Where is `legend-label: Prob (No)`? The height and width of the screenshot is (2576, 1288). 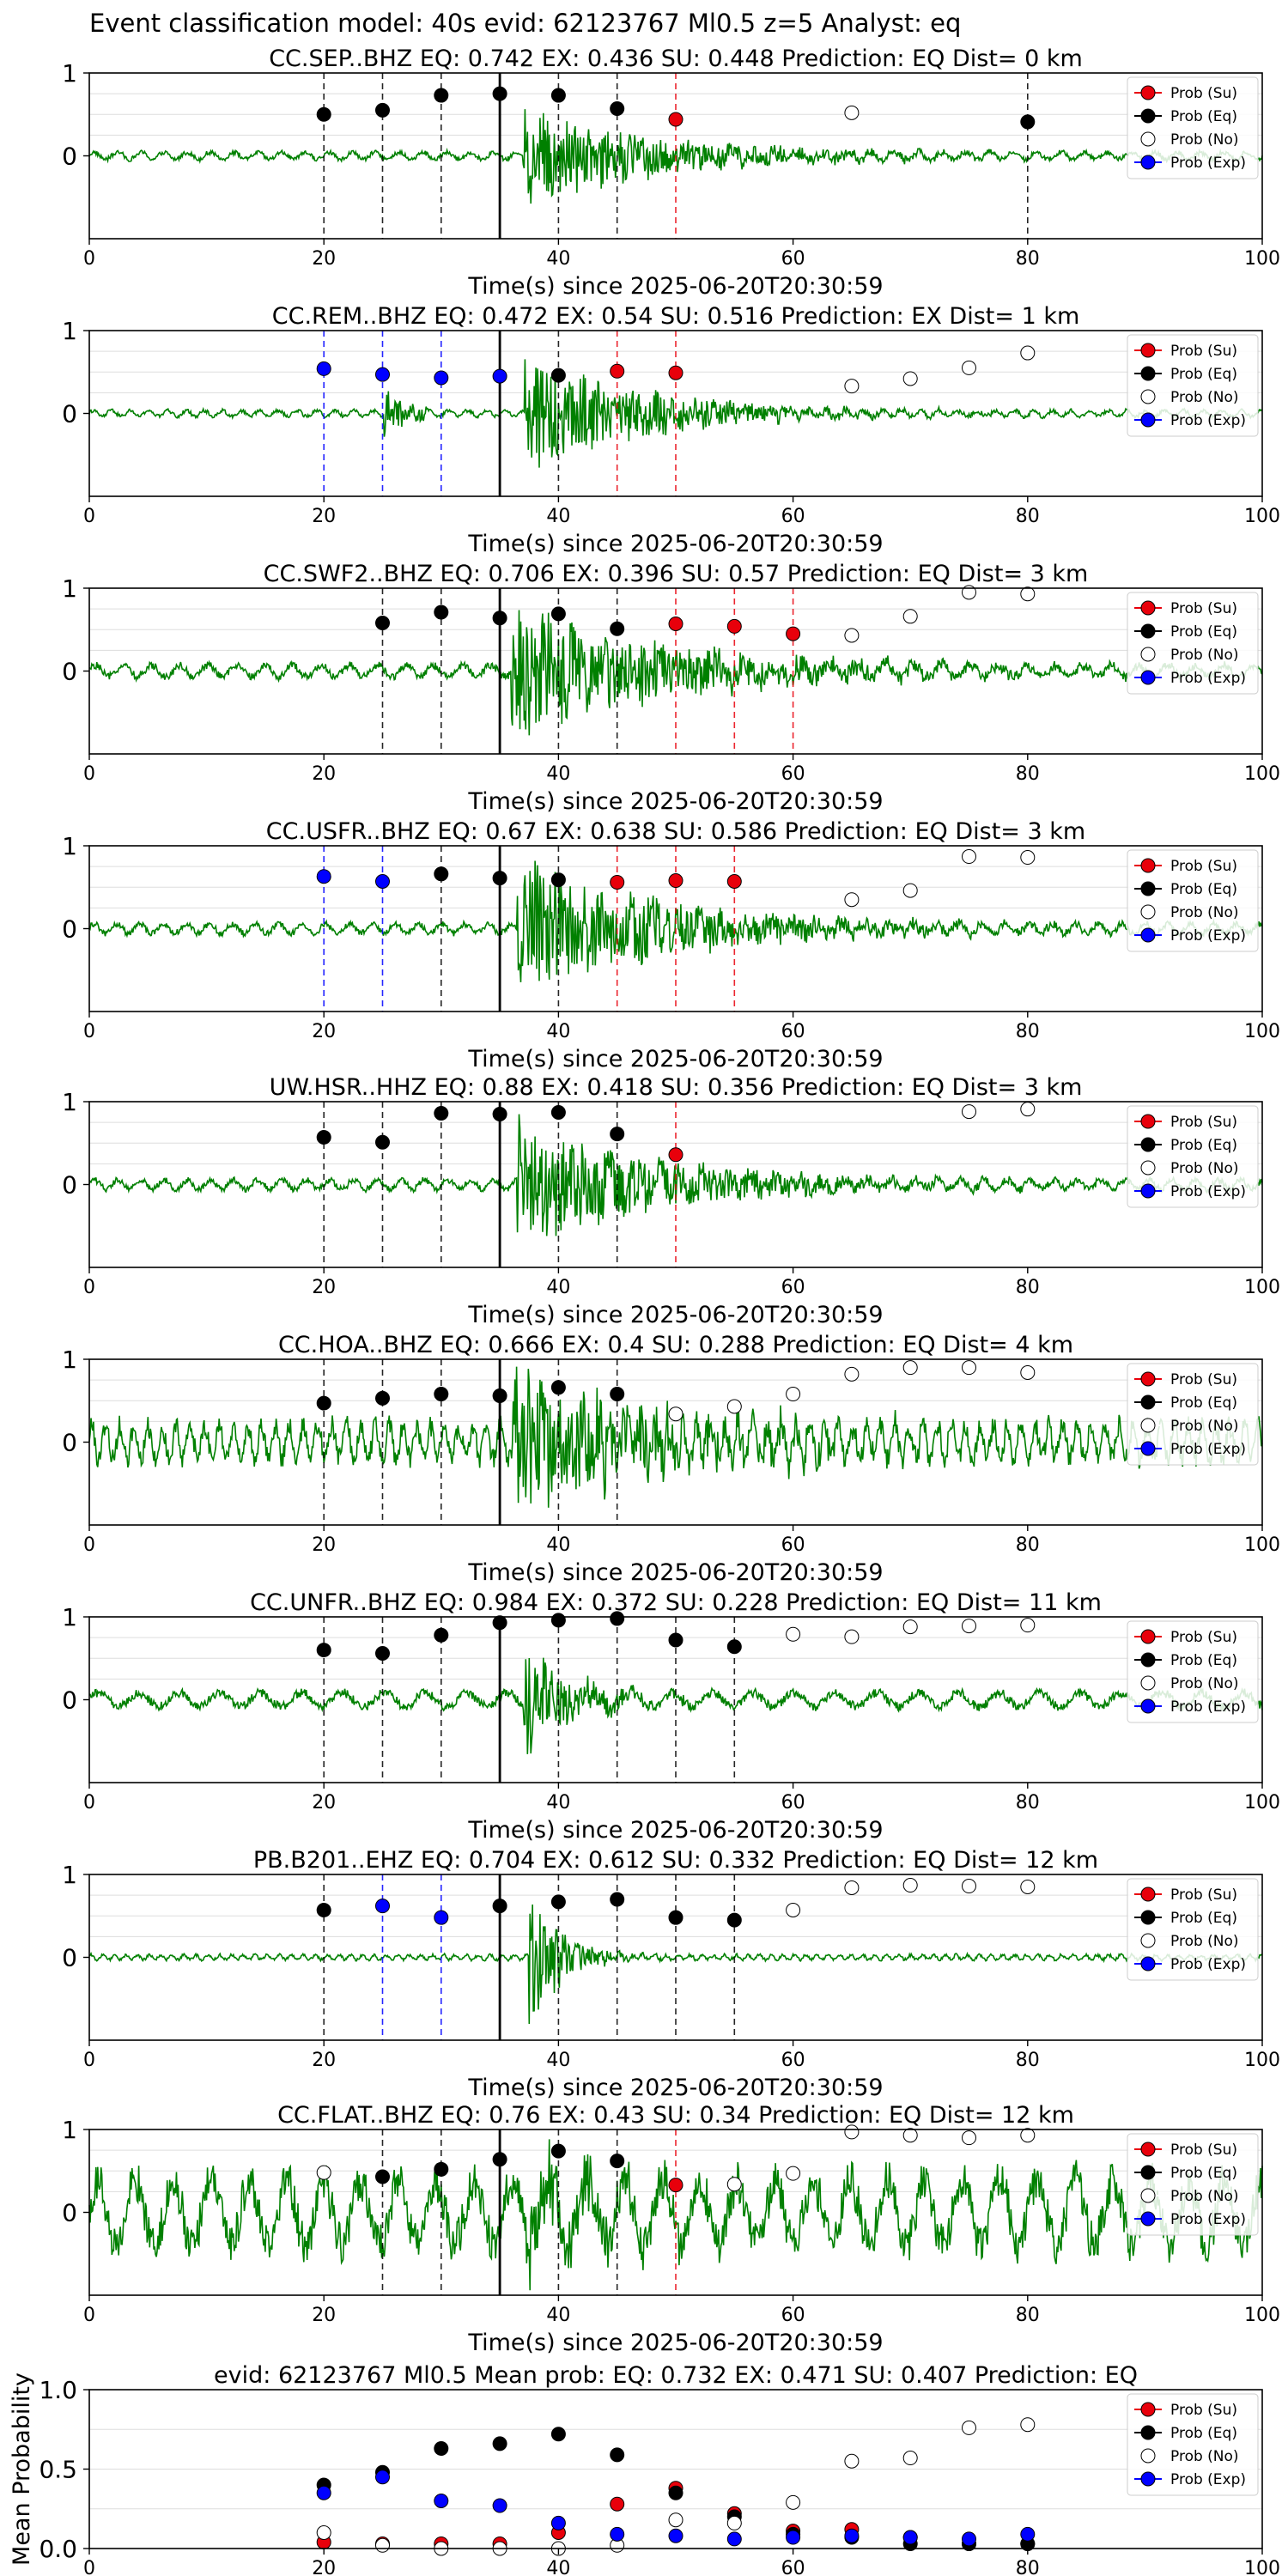
legend-label: Prob (No) is located at coordinates (1204, 1426).